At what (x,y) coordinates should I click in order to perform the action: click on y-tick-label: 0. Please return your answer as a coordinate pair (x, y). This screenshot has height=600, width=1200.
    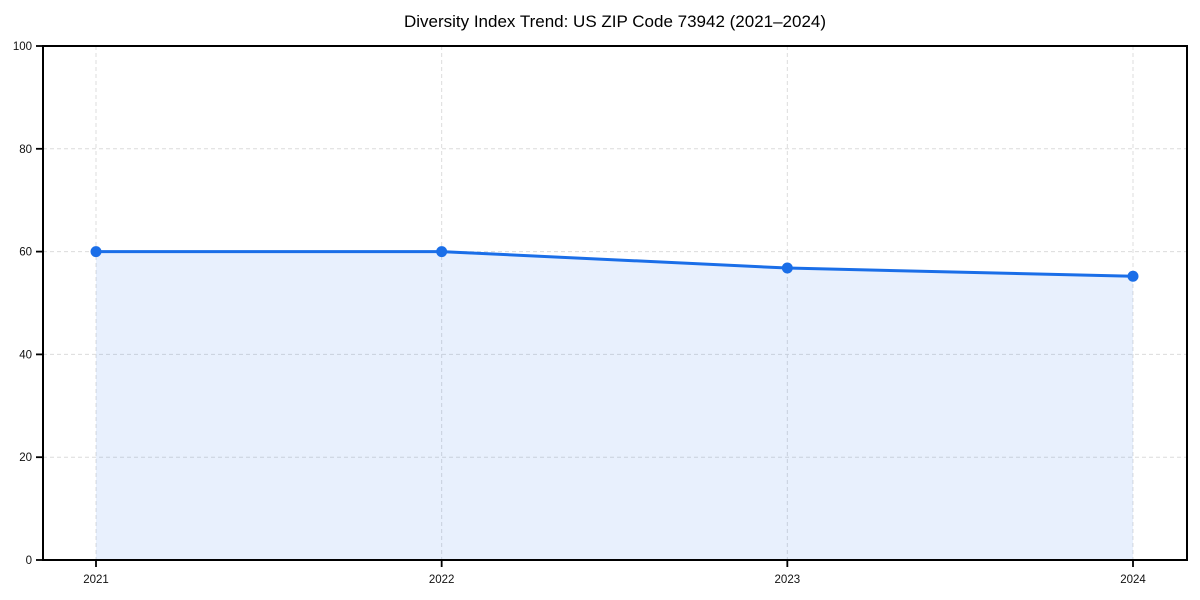
    Looking at the image, I should click on (29, 561).